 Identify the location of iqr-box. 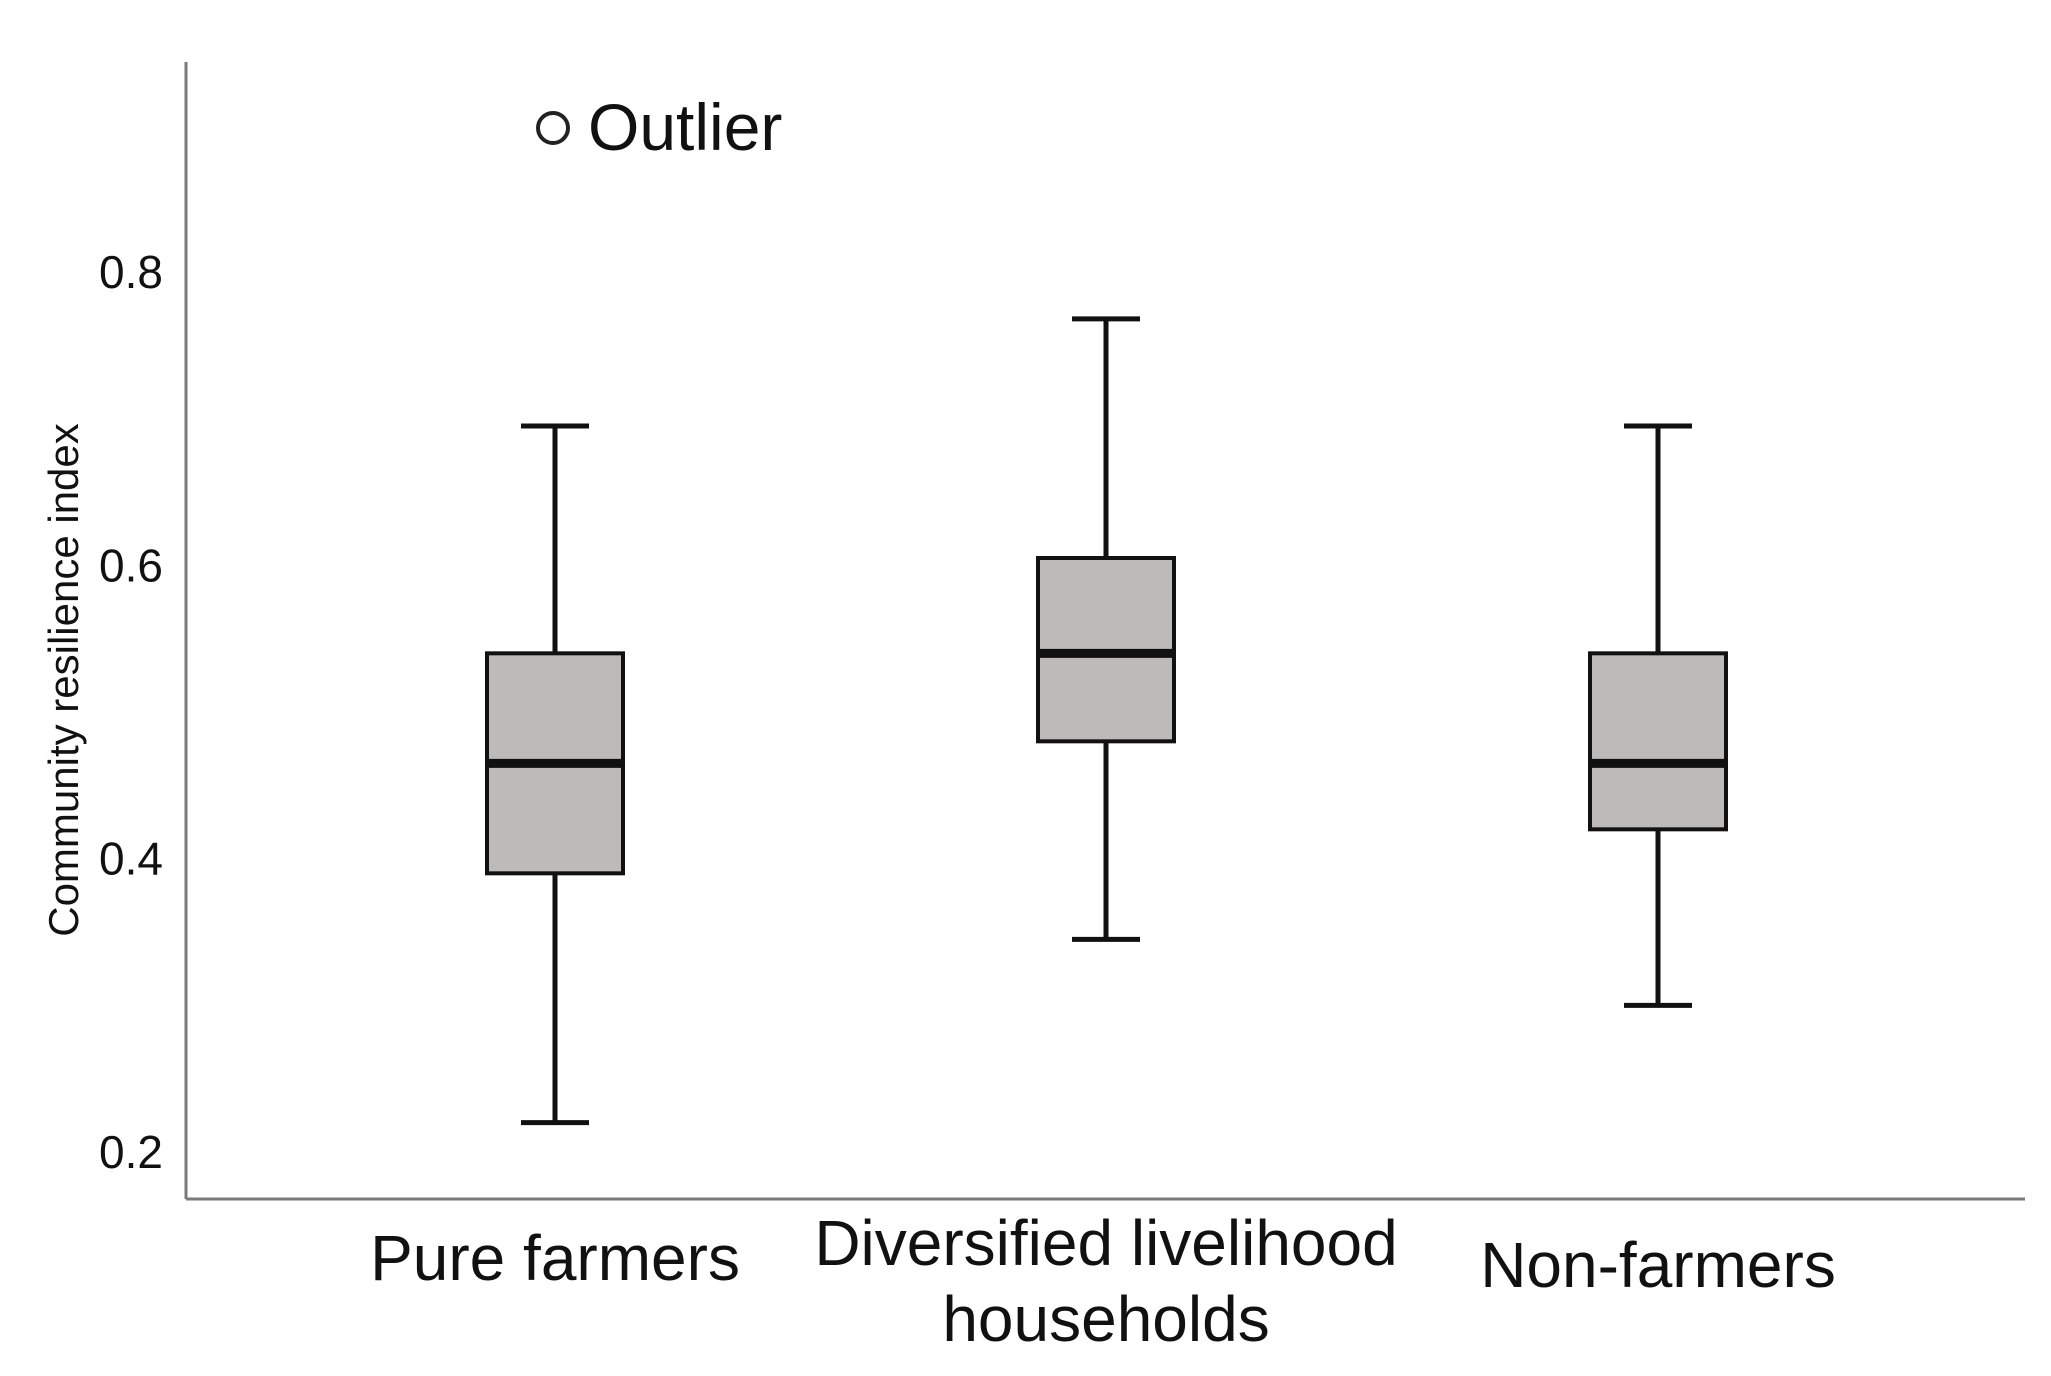
(1658, 741).